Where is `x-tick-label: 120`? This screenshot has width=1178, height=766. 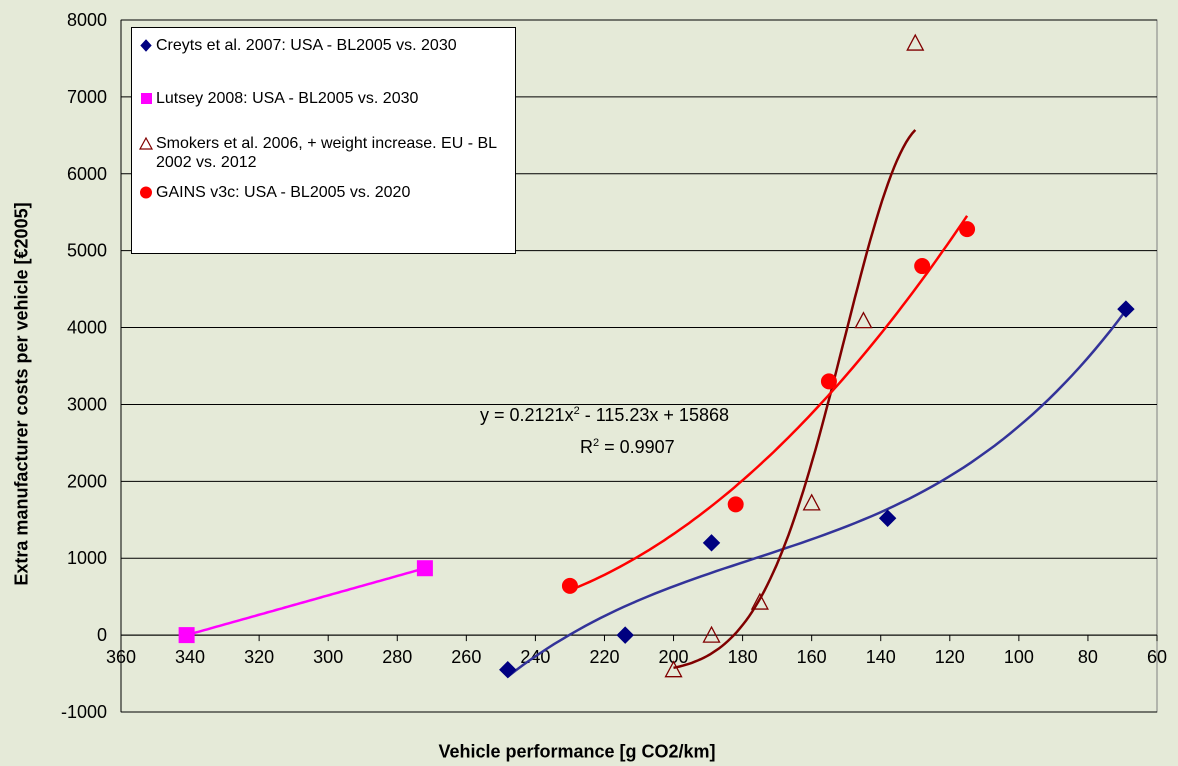 x-tick-label: 120 is located at coordinates (950, 657).